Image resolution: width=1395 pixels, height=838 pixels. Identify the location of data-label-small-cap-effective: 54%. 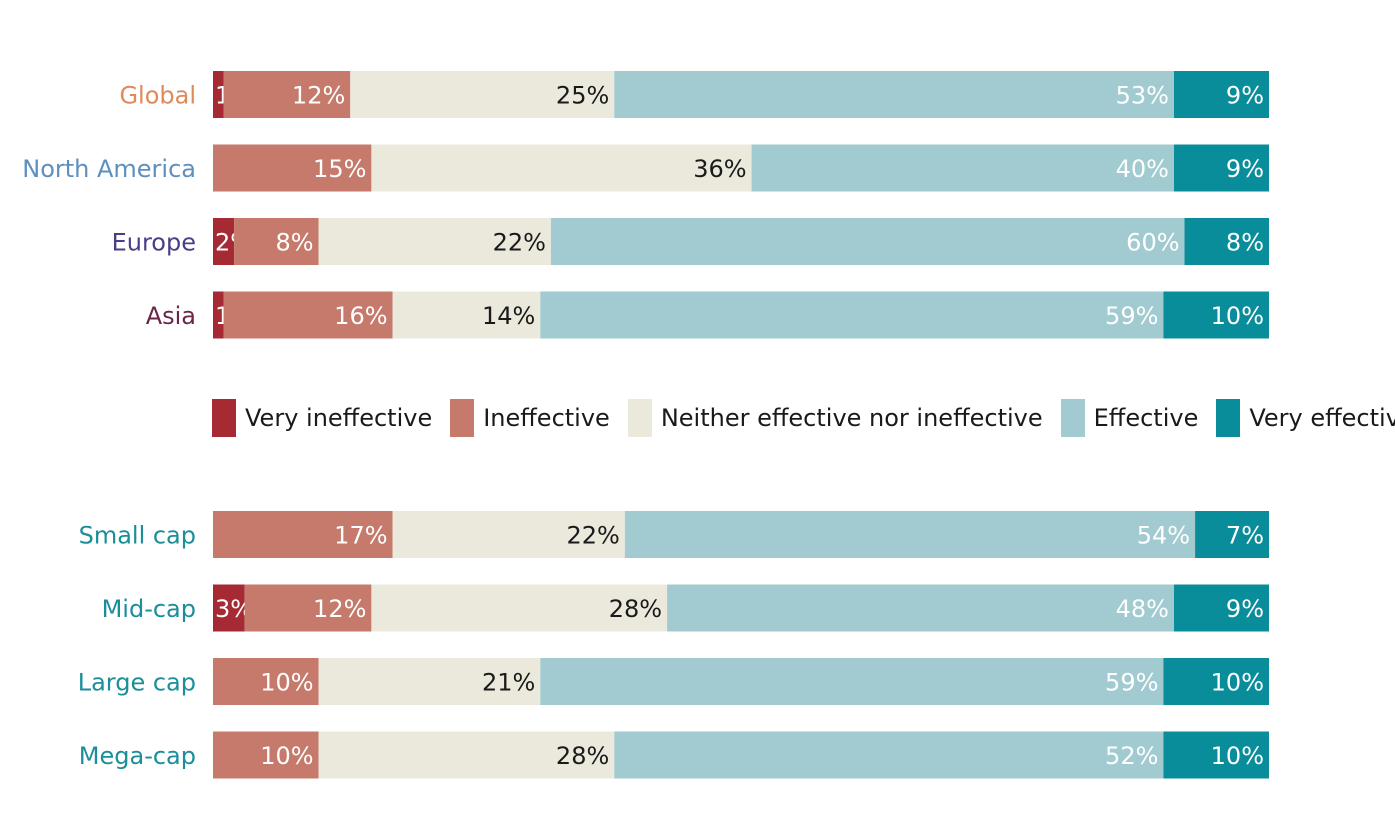
(1163, 536).